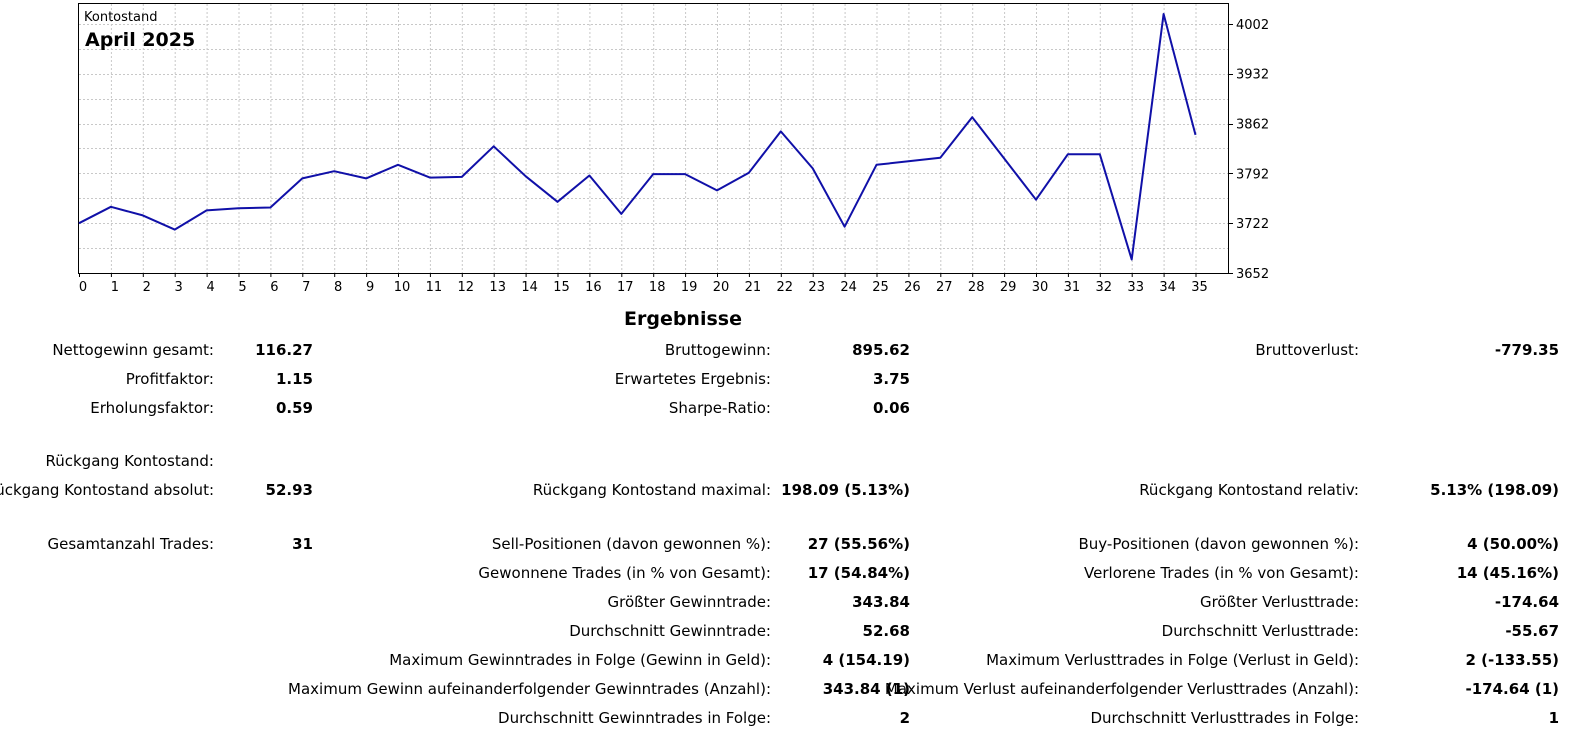 The height and width of the screenshot is (735, 1581). What do you see at coordinates (891, 408) in the screenshot?
I see `stat-value: 0.06` at bounding box center [891, 408].